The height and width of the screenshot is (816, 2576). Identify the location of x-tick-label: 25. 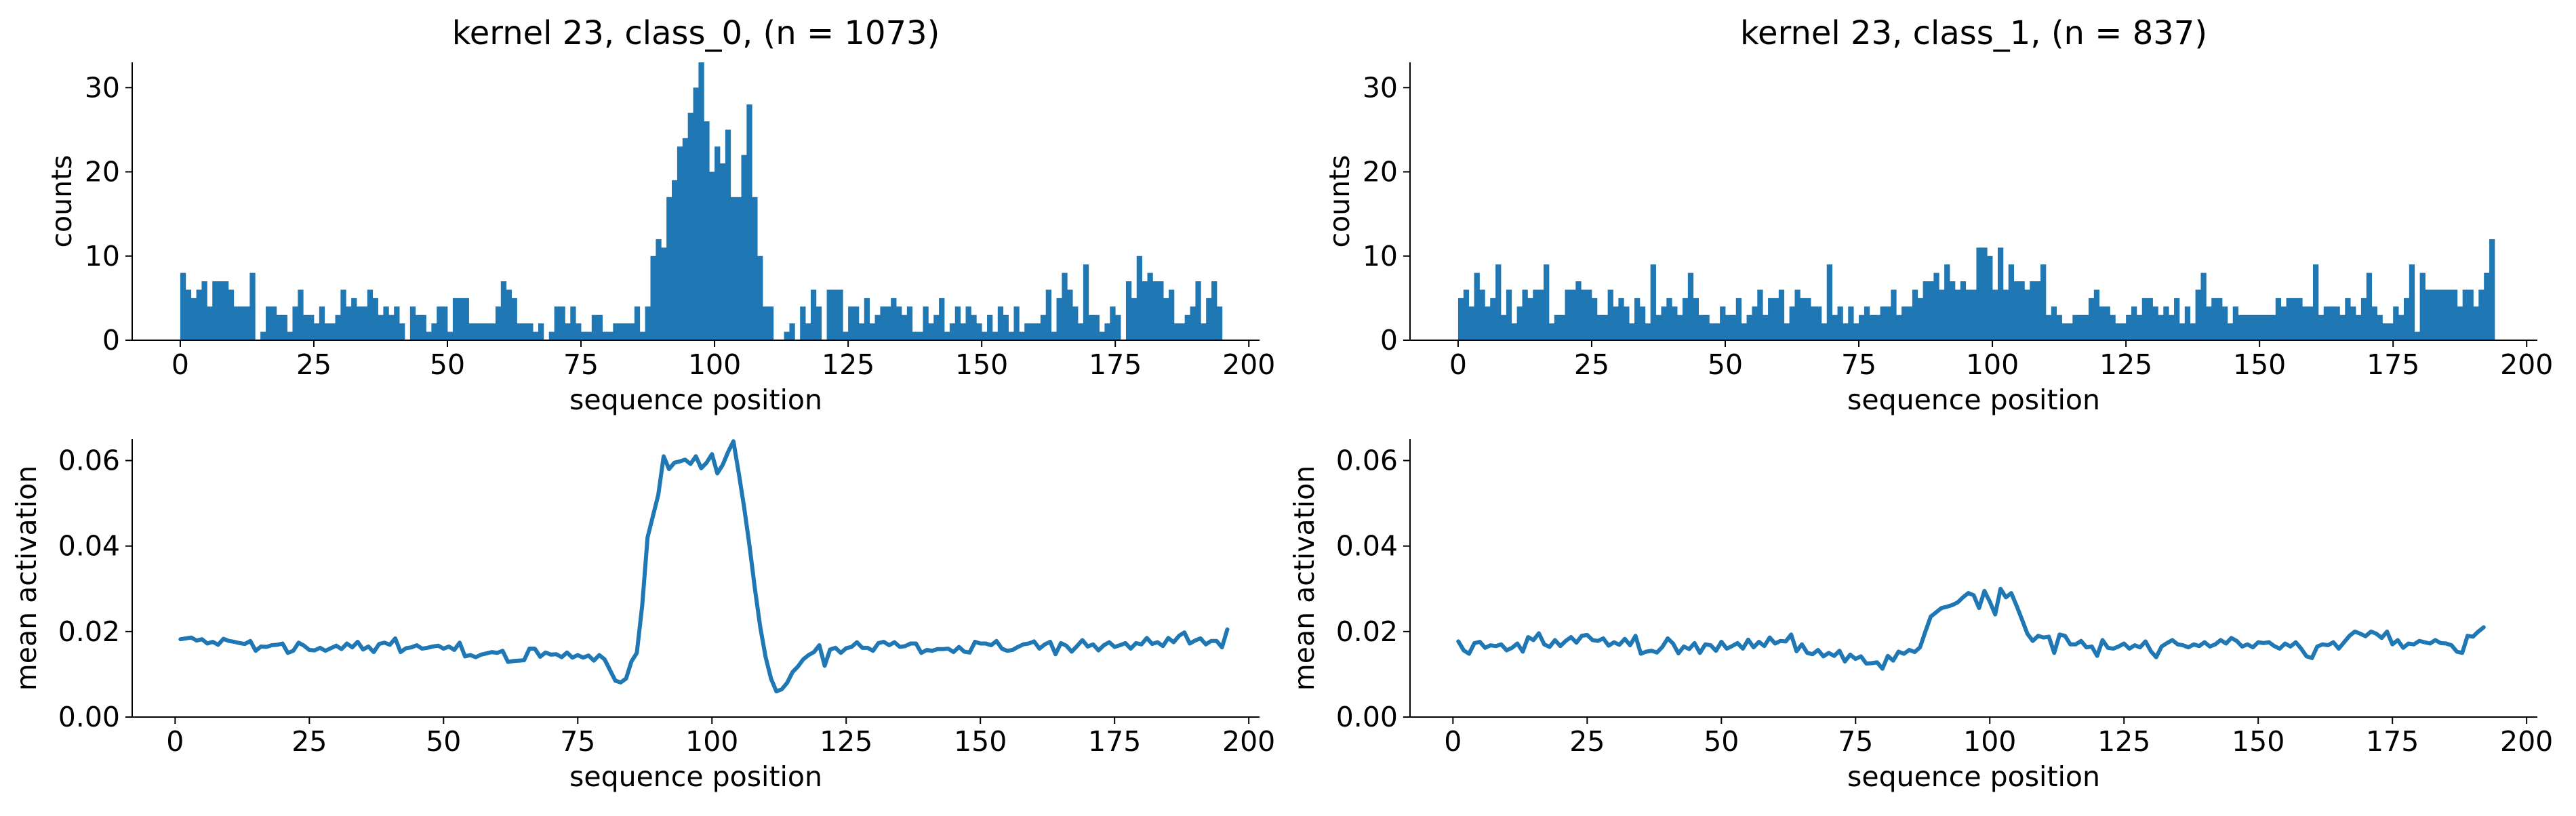
(313, 365).